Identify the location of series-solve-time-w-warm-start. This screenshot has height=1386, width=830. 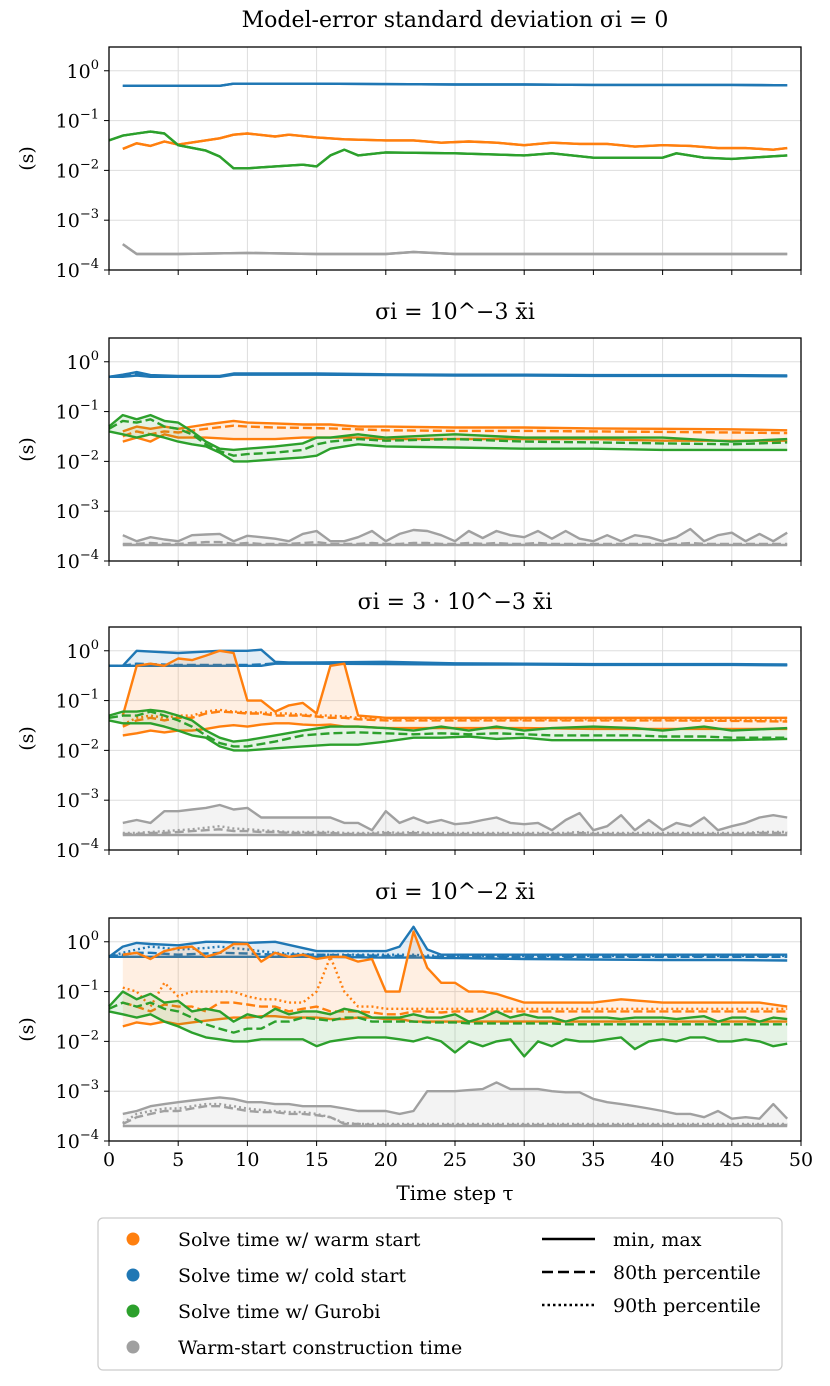
(455, 141).